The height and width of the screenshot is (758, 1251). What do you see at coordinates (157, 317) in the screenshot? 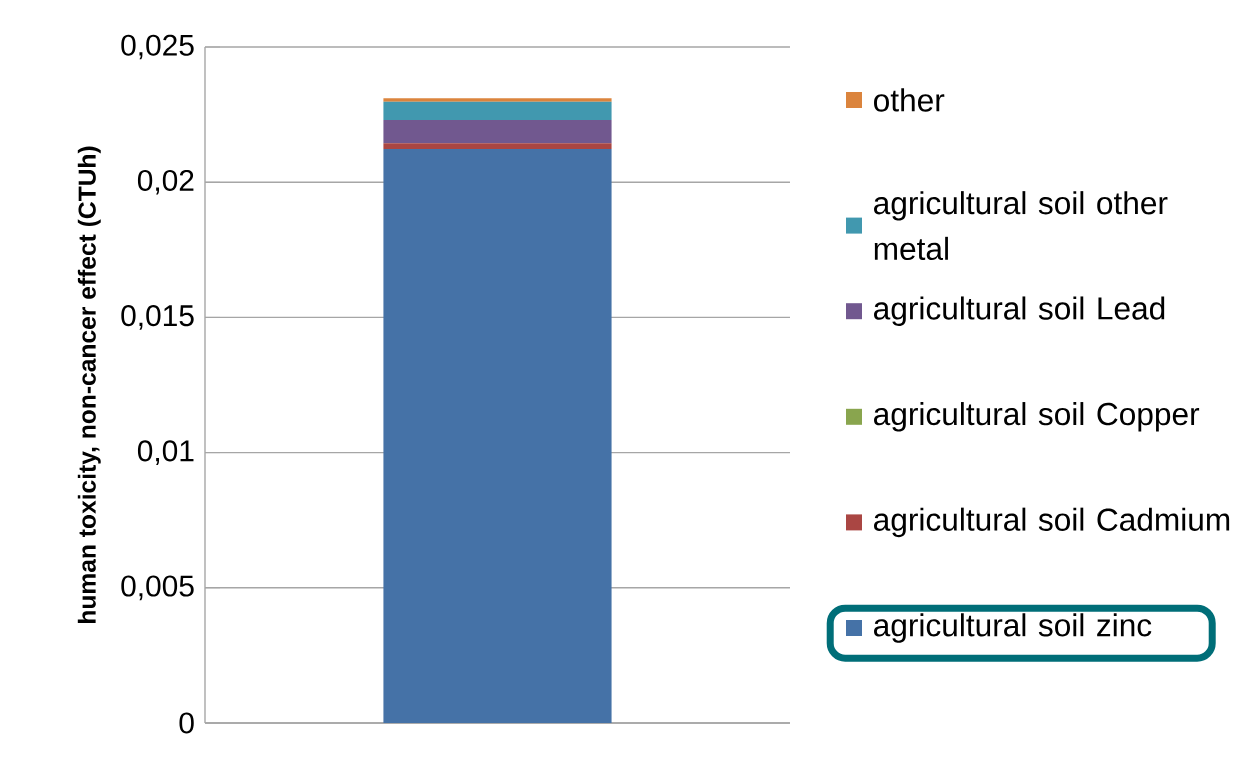
I see `y-tick-label: 0,015` at bounding box center [157, 317].